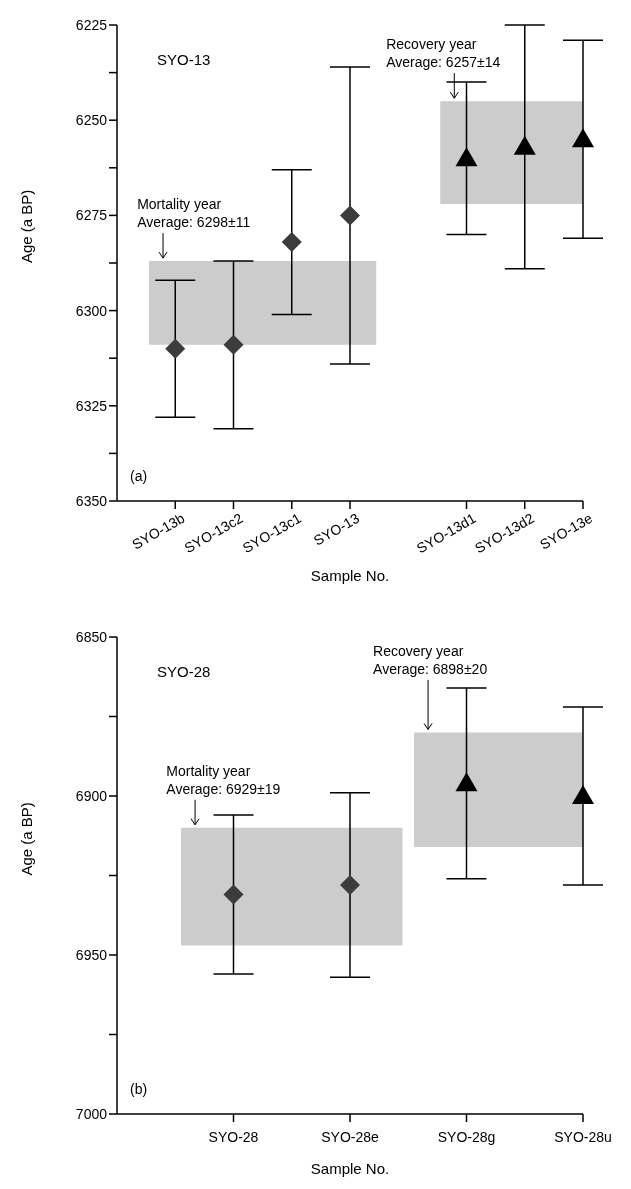 This screenshot has width=631, height=1189. Describe the element at coordinates (91, 795) in the screenshot. I see `y-tick-label: 6900` at that location.